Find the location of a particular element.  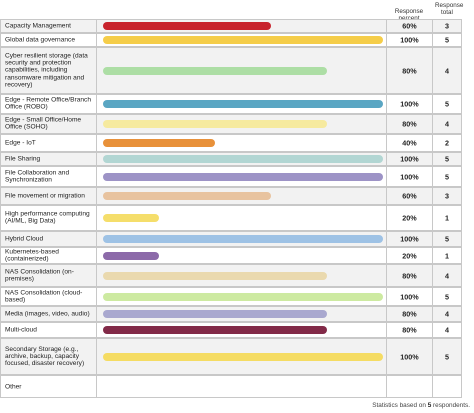

category-label: File movement or migration is located at coordinates (45, 196).